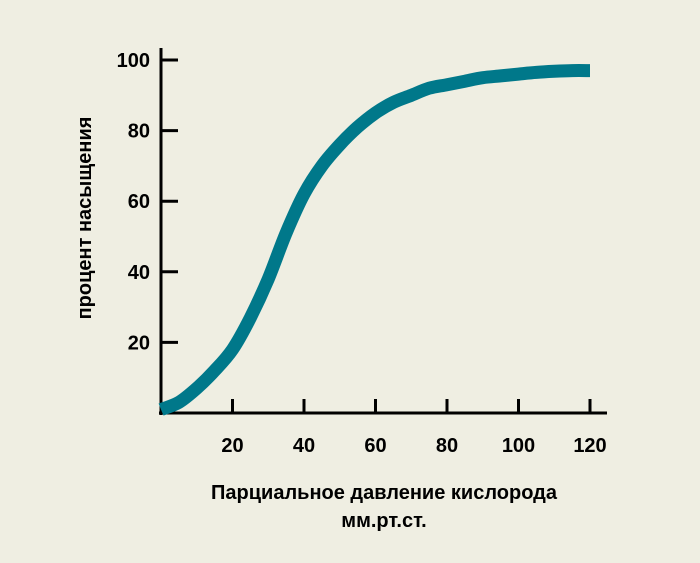 The image size is (700, 563). What do you see at coordinates (139, 273) in the screenshot?
I see `y-tick-label: 40` at bounding box center [139, 273].